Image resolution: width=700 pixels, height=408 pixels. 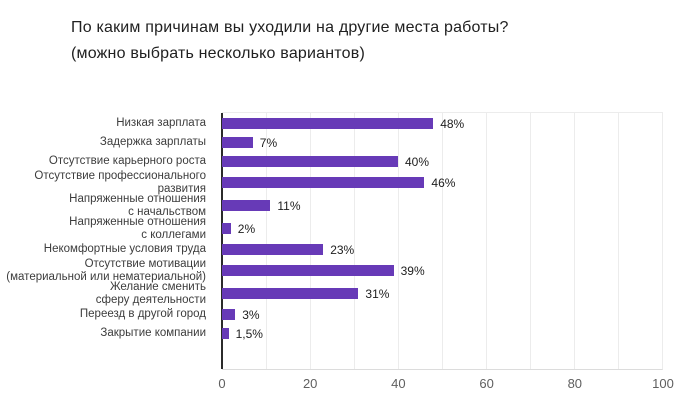 What do you see at coordinates (150, 293) in the screenshot?
I see `category-label: Желание сменить сферу деятельности` at bounding box center [150, 293].